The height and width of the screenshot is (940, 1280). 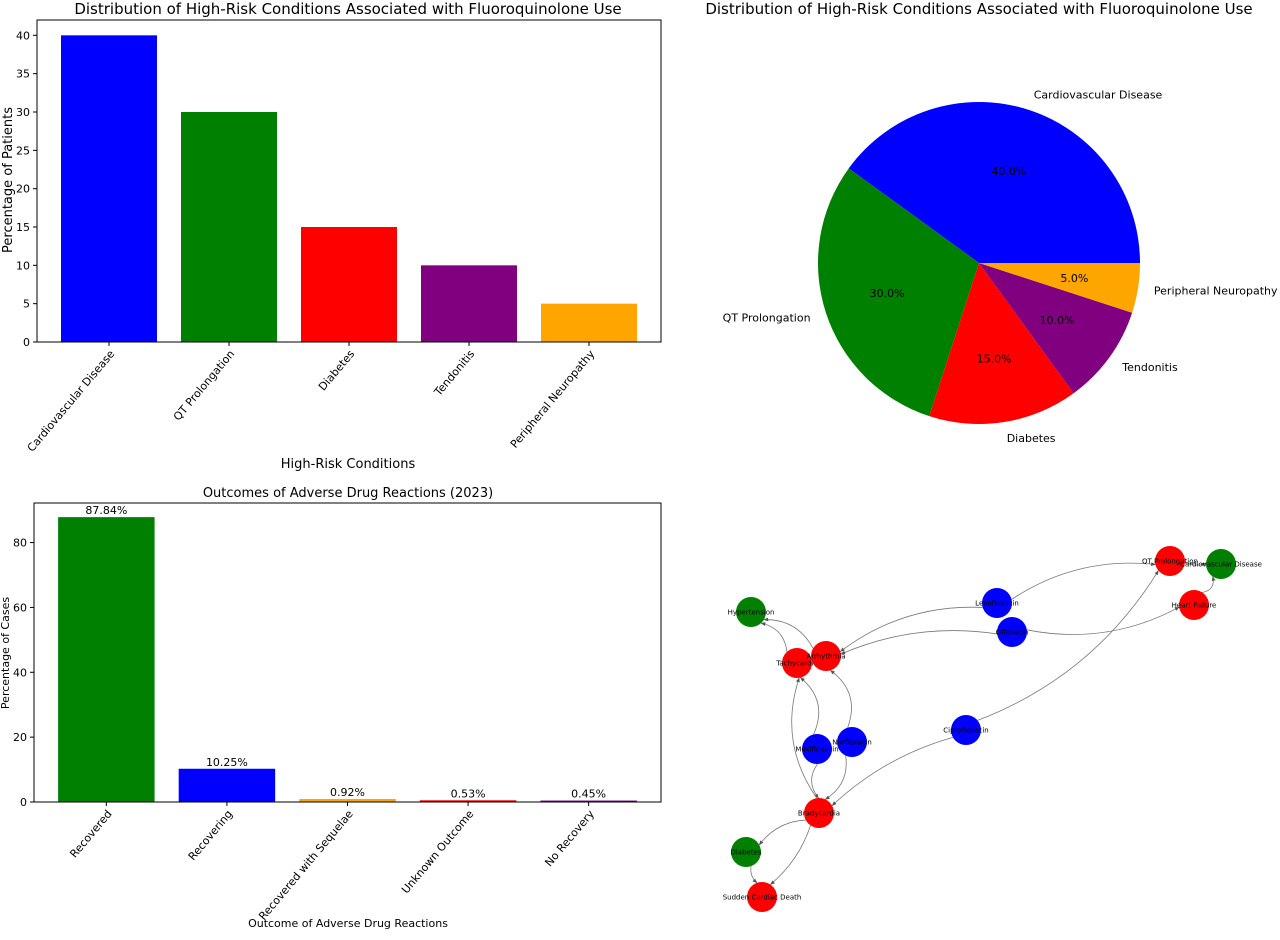 What do you see at coordinates (835, 777) in the screenshot?
I see `edge-norfloxacin-to-bradycardia` at bounding box center [835, 777].